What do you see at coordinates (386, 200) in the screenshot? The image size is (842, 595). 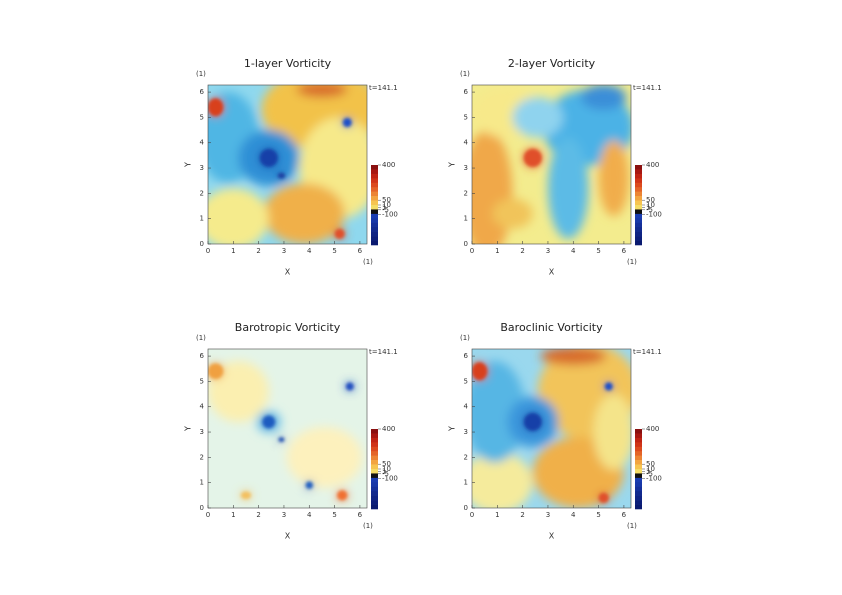 I see `colorbar-tick-label: 50` at bounding box center [386, 200].